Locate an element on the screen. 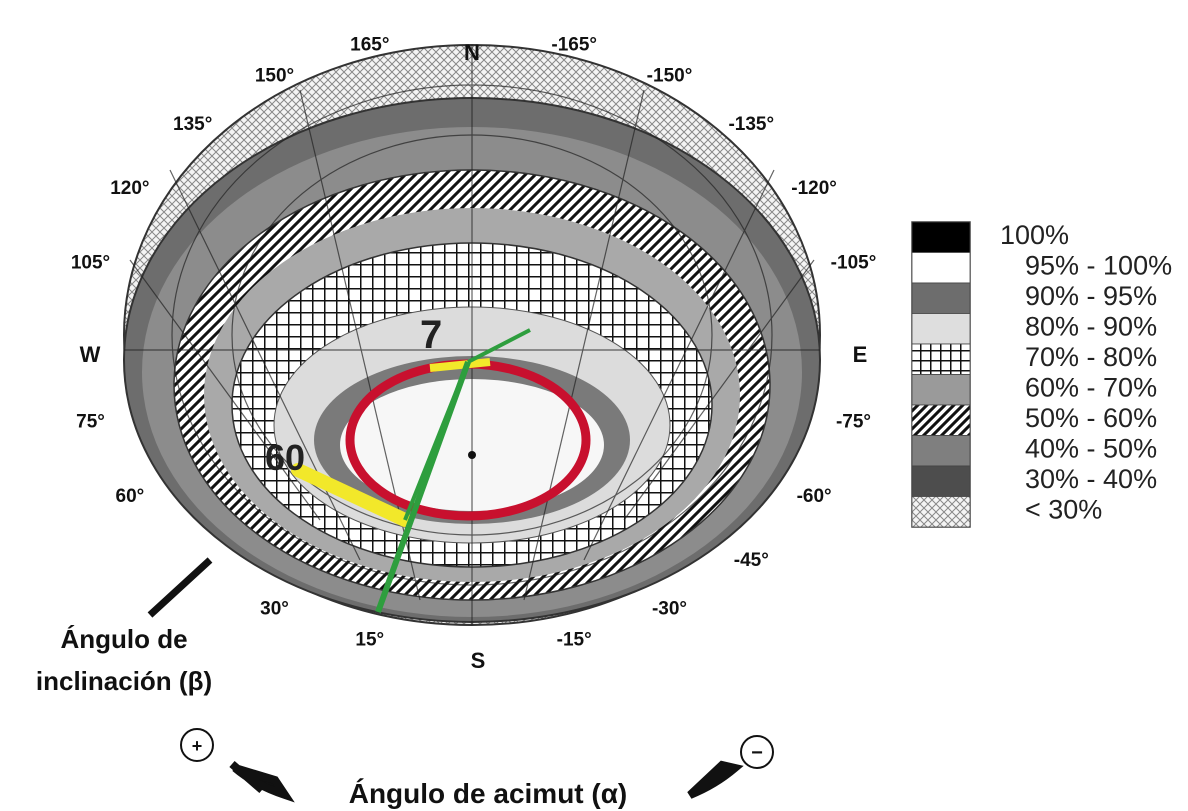  cardinal-south: S is located at coordinates (478, 660).